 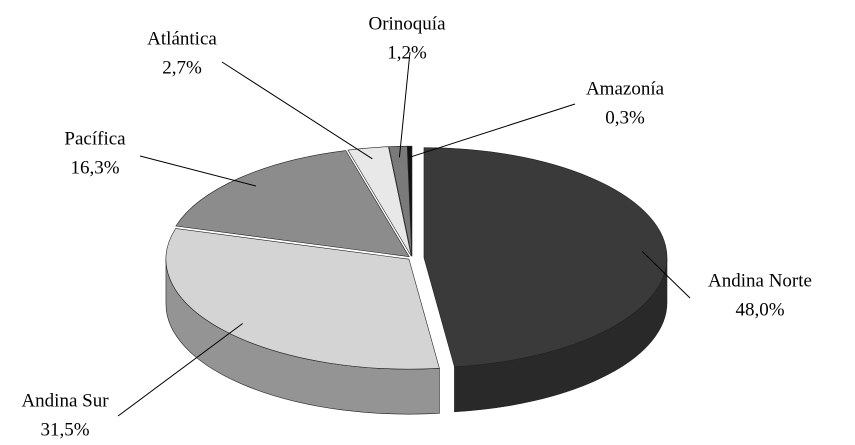 I want to click on slice-value-label: 2,7%, so click(x=182, y=67).